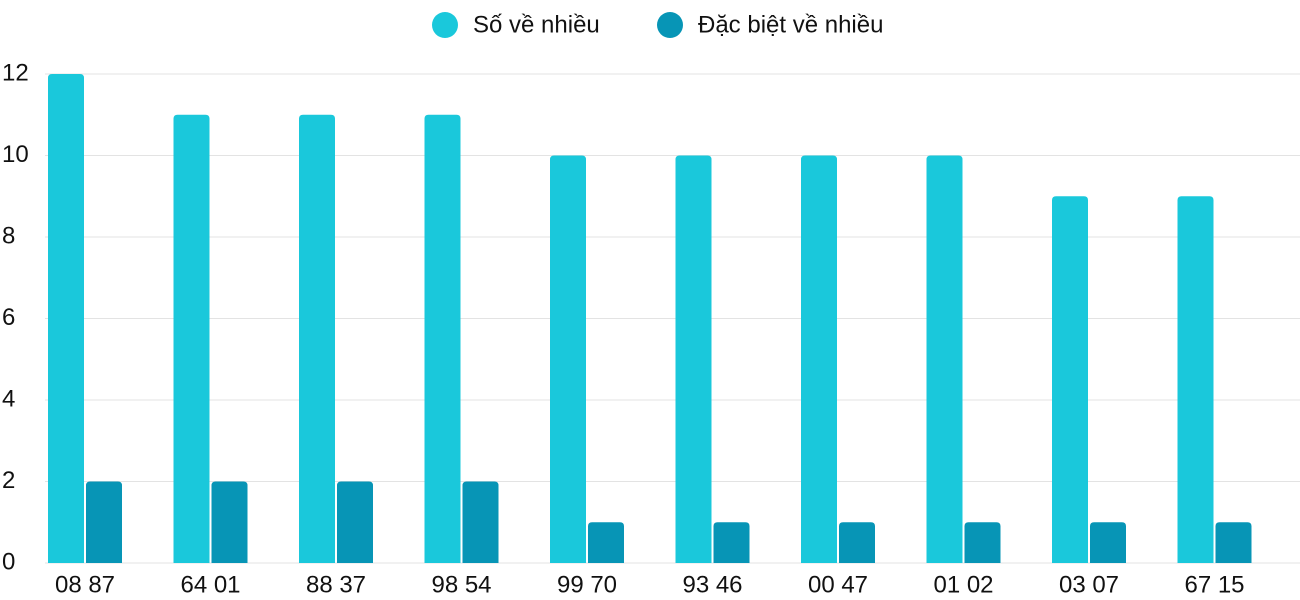  I want to click on x-tick-label: 99 70, so click(587, 584).